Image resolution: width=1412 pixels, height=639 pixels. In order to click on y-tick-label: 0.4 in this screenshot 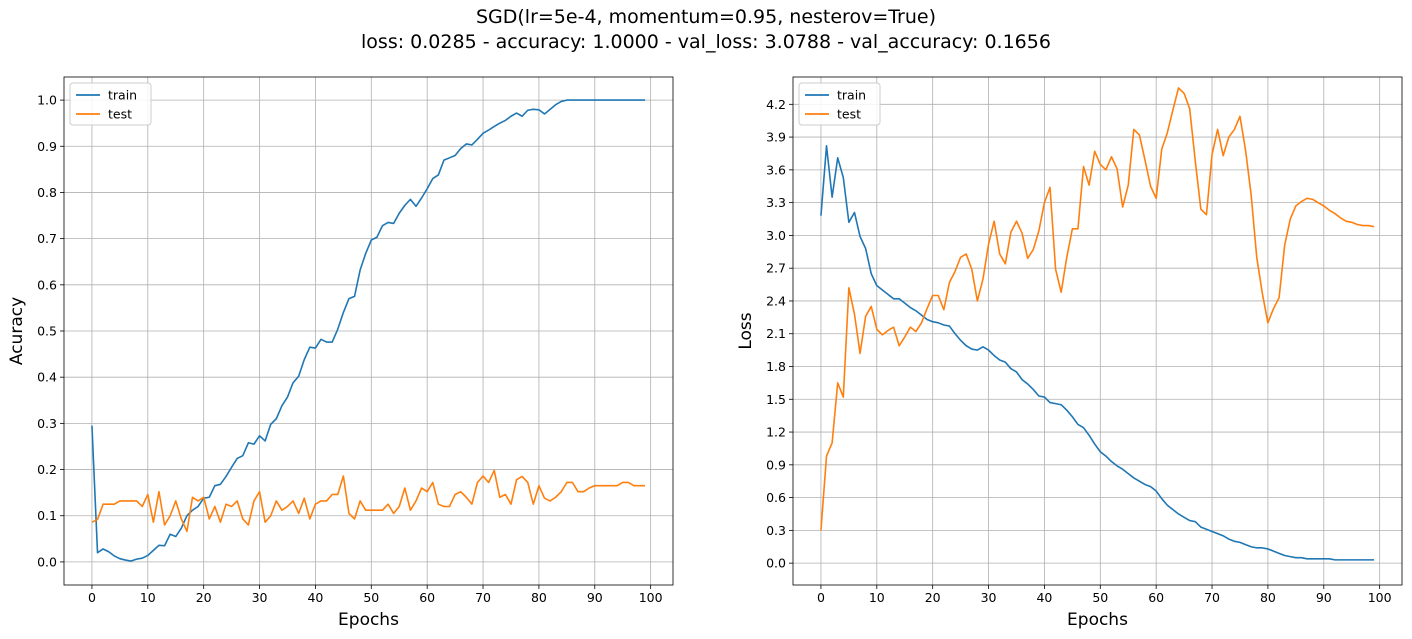, I will do `click(47, 377)`.